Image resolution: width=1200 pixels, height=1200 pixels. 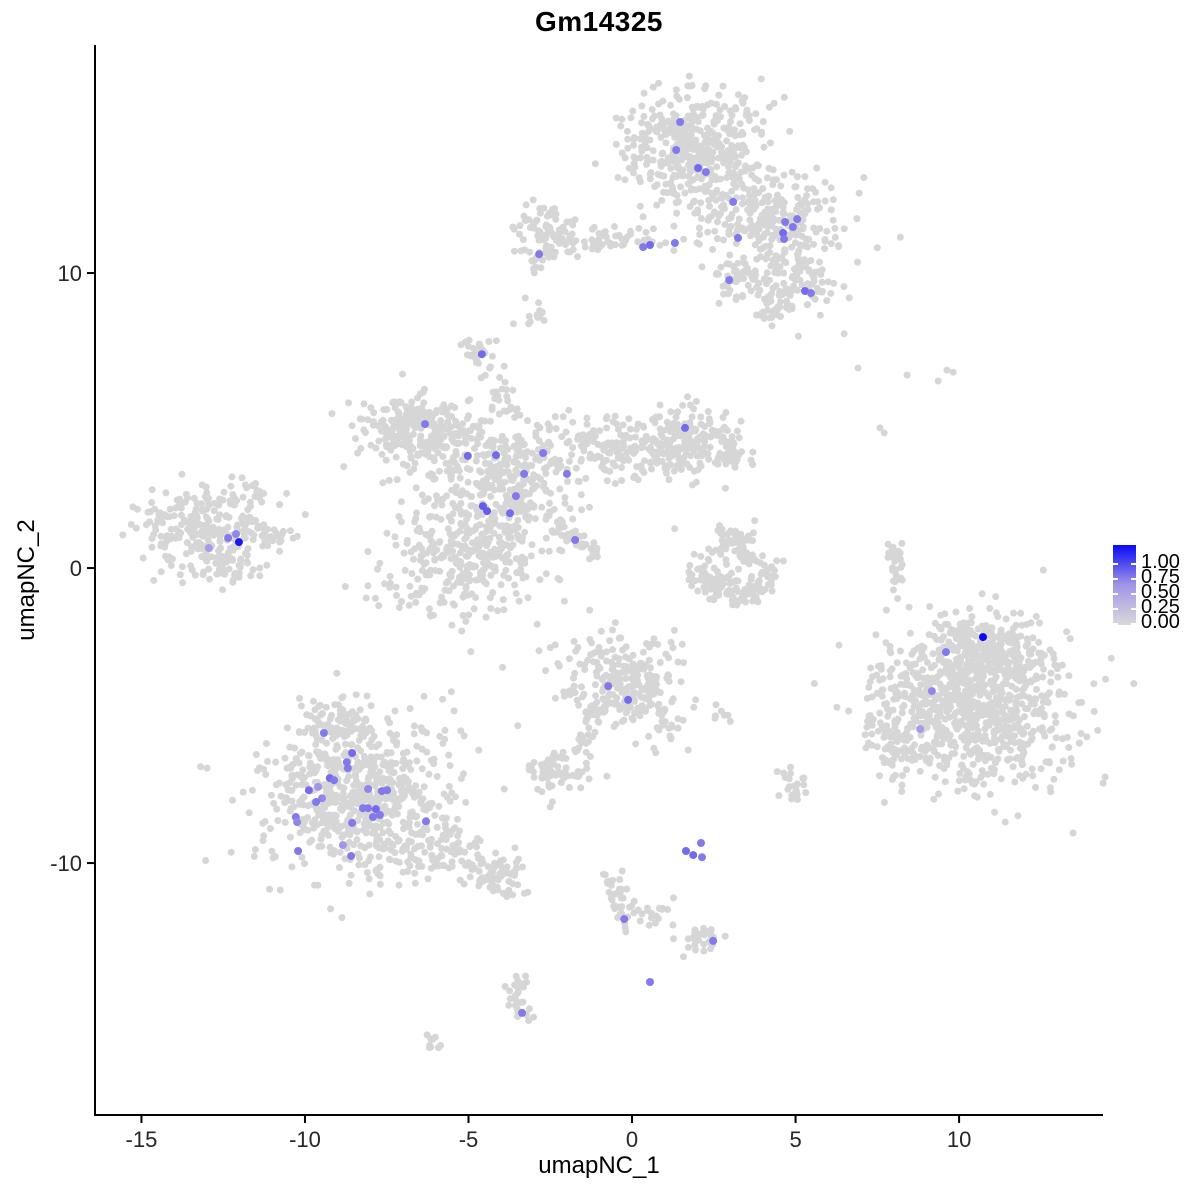 I want to click on legend-tick-label: 0.75, so click(x=1160, y=577).